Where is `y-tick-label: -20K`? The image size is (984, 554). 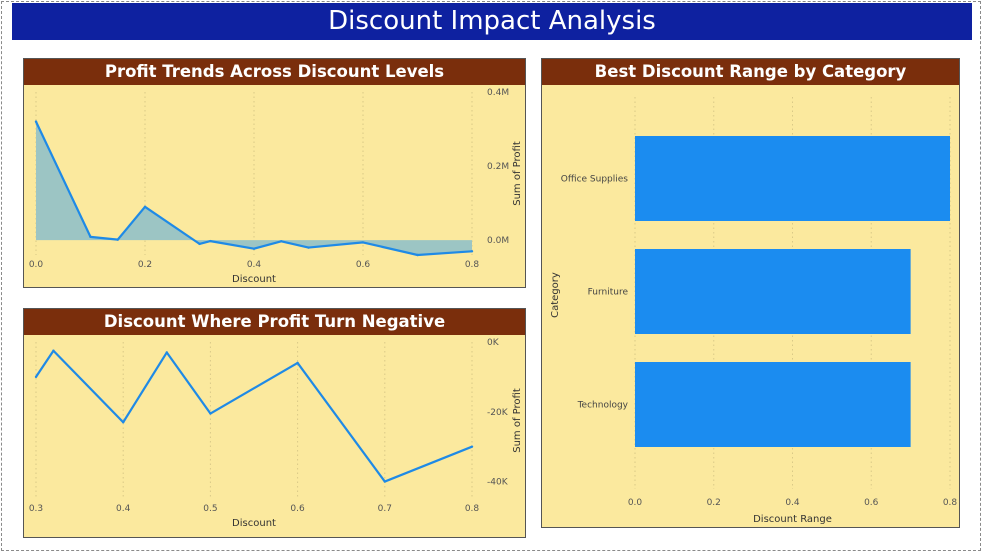 y-tick-label: -20K is located at coordinates (498, 413).